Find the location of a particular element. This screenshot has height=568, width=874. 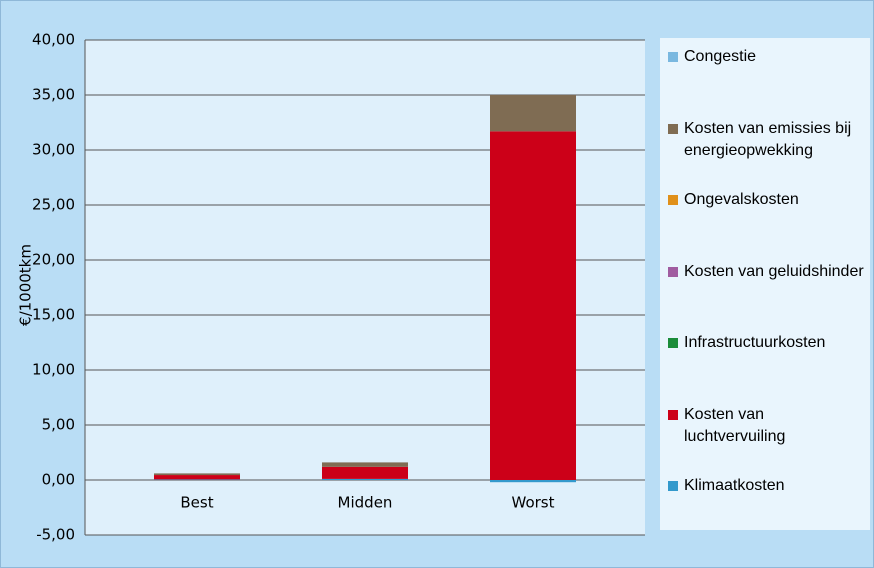

legend-item: Kosten van luchtvervuiling is located at coordinates (766, 426).